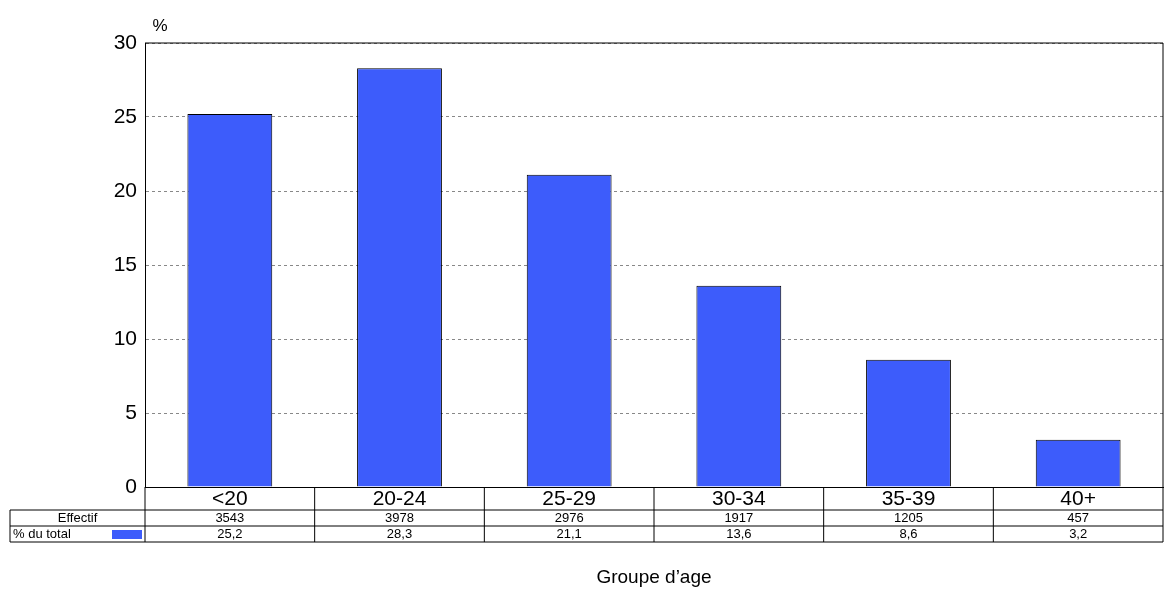 The height and width of the screenshot is (614, 1170). What do you see at coordinates (908, 498) in the screenshot?
I see `x-tick-label: 35-39` at bounding box center [908, 498].